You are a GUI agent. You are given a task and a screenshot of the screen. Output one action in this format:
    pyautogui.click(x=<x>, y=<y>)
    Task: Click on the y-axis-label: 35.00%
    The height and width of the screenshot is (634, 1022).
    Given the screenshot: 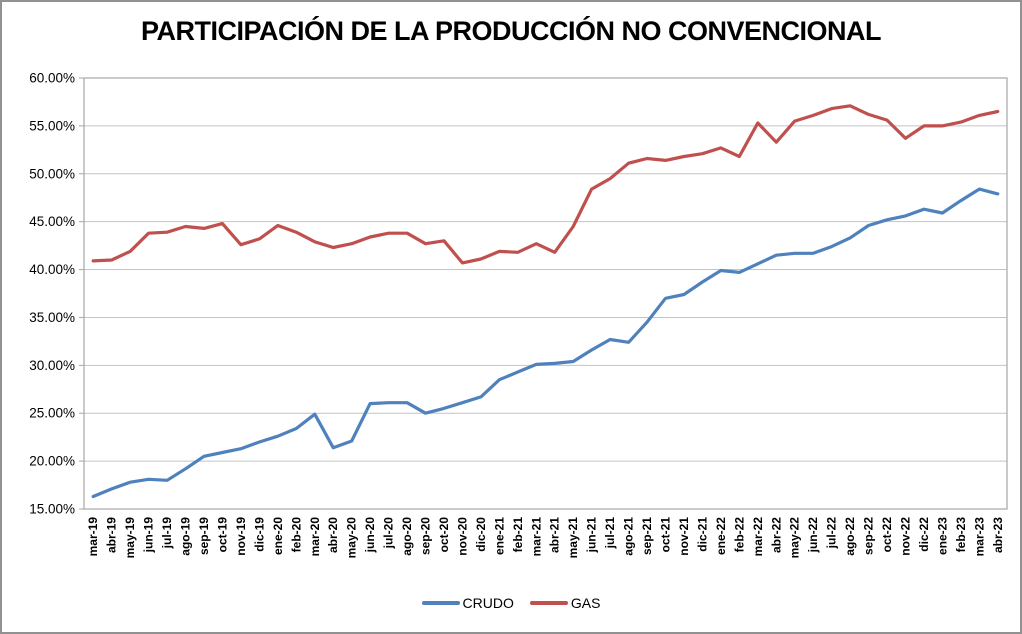 What is the action you would take?
    pyautogui.click(x=52, y=317)
    